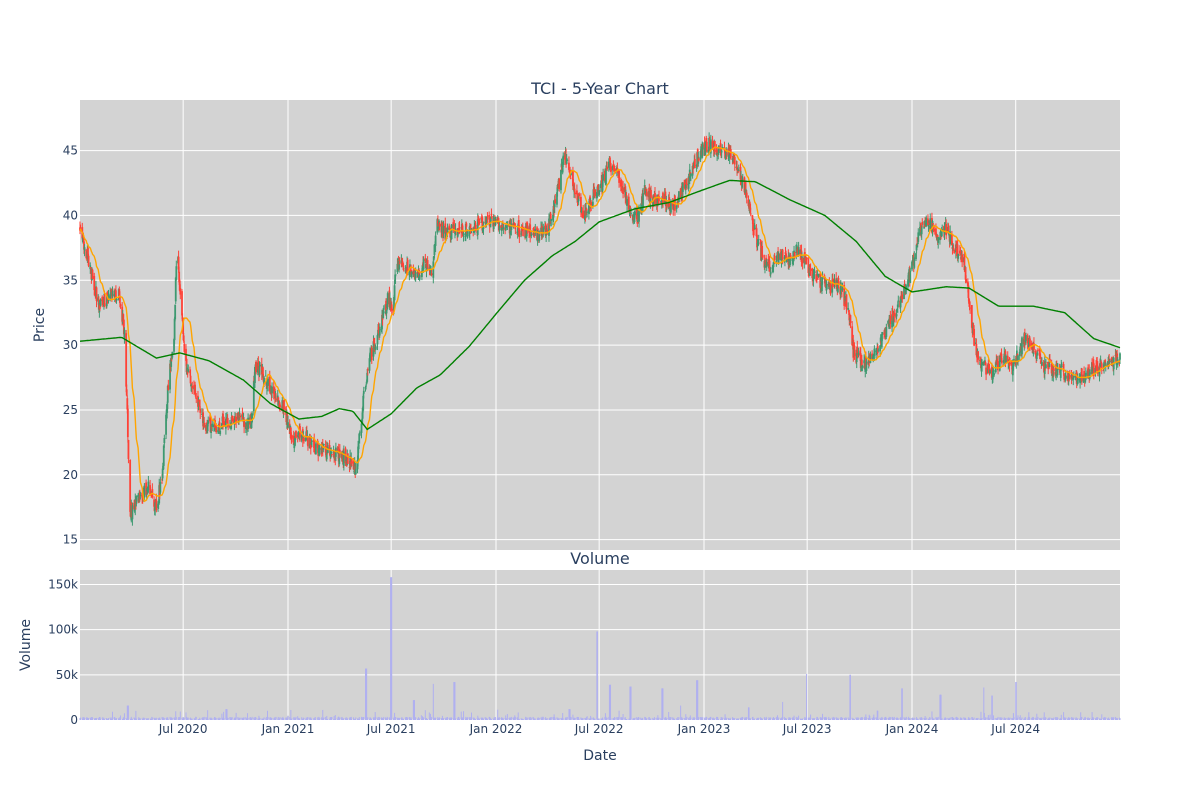 The image size is (1200, 800). What do you see at coordinates (26, 645) in the screenshot?
I see `volume-axis-title: Volume` at bounding box center [26, 645].